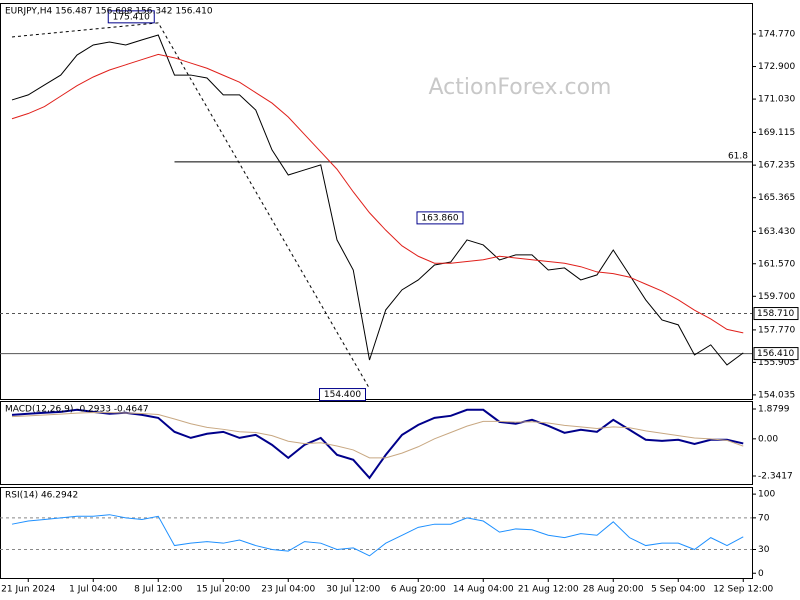  I want to click on annotation-label: 163.860, so click(439, 218).